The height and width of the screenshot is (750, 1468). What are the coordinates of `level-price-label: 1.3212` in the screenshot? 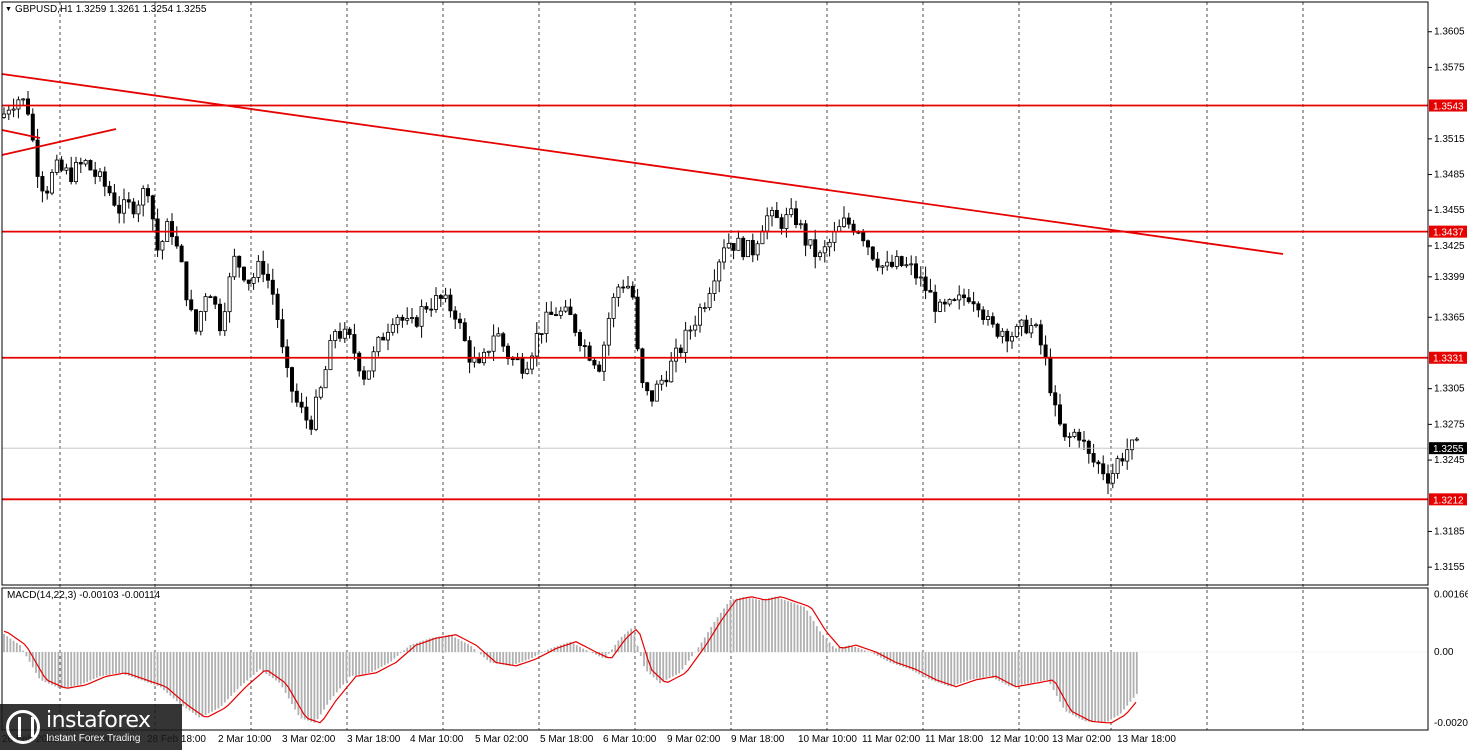 It's located at (1448, 500).